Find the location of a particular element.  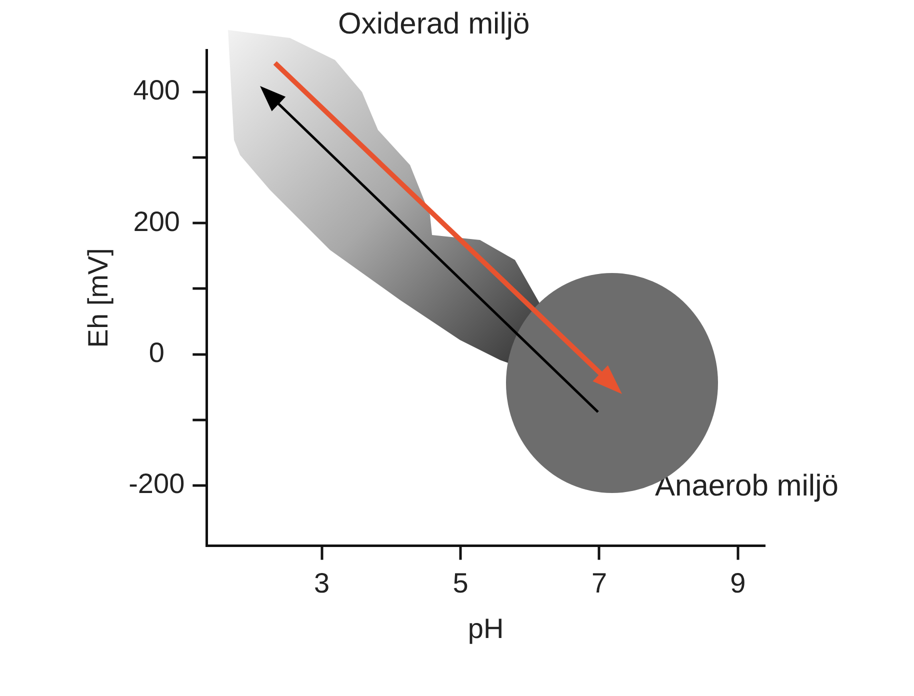

y-tick-label: 0 is located at coordinates (156, 352).